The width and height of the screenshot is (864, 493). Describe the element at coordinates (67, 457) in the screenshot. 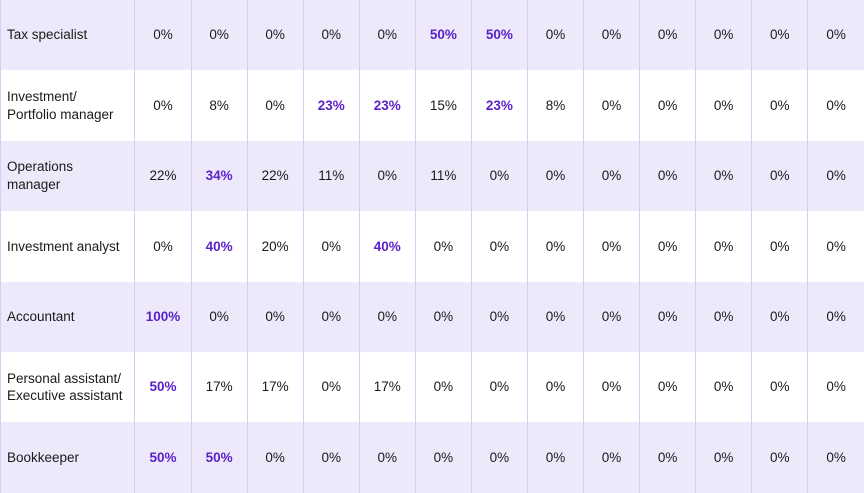

I see `row-label: Bookkeeper` at that location.